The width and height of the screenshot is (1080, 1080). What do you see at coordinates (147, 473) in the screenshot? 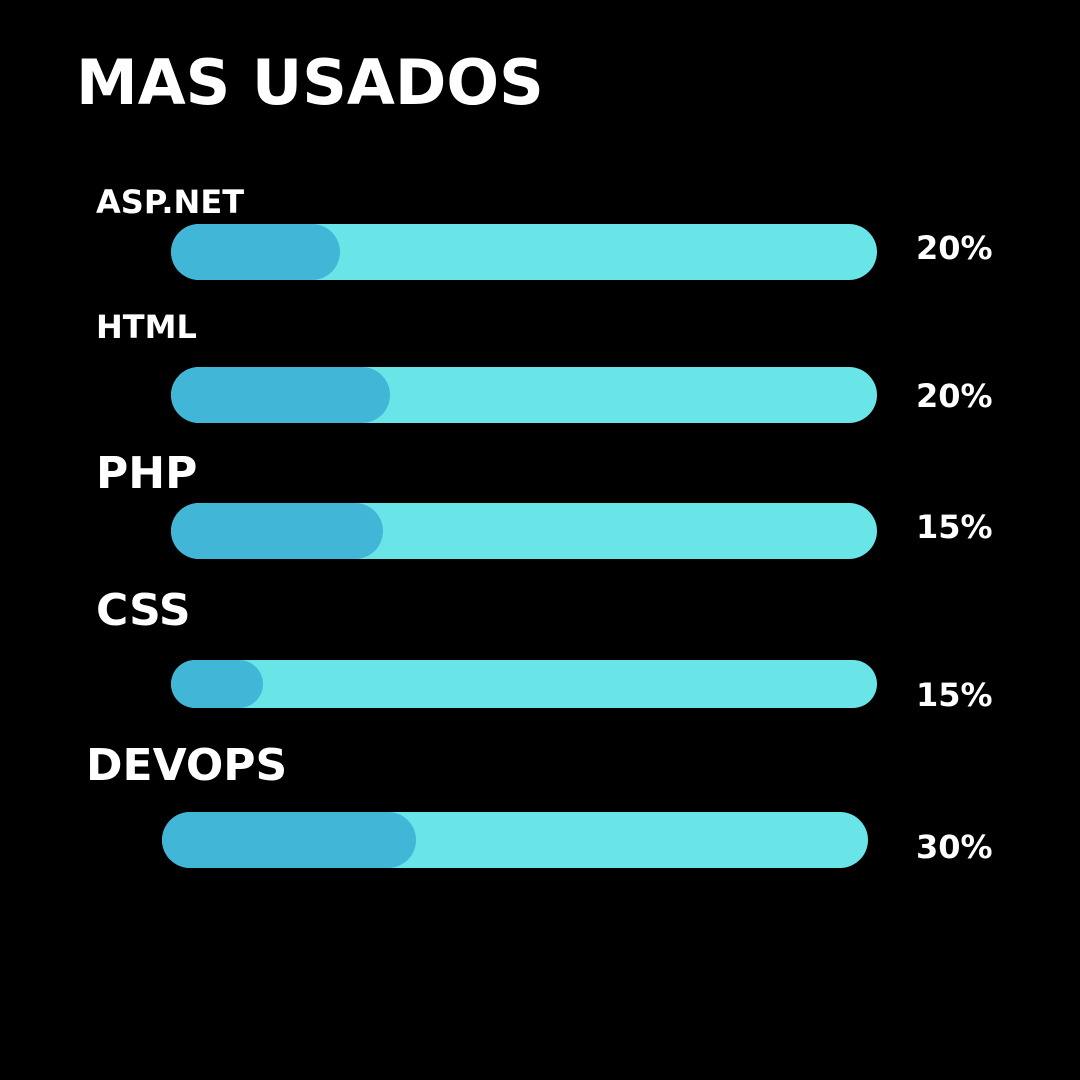
I see `bar-label: PHP` at bounding box center [147, 473].